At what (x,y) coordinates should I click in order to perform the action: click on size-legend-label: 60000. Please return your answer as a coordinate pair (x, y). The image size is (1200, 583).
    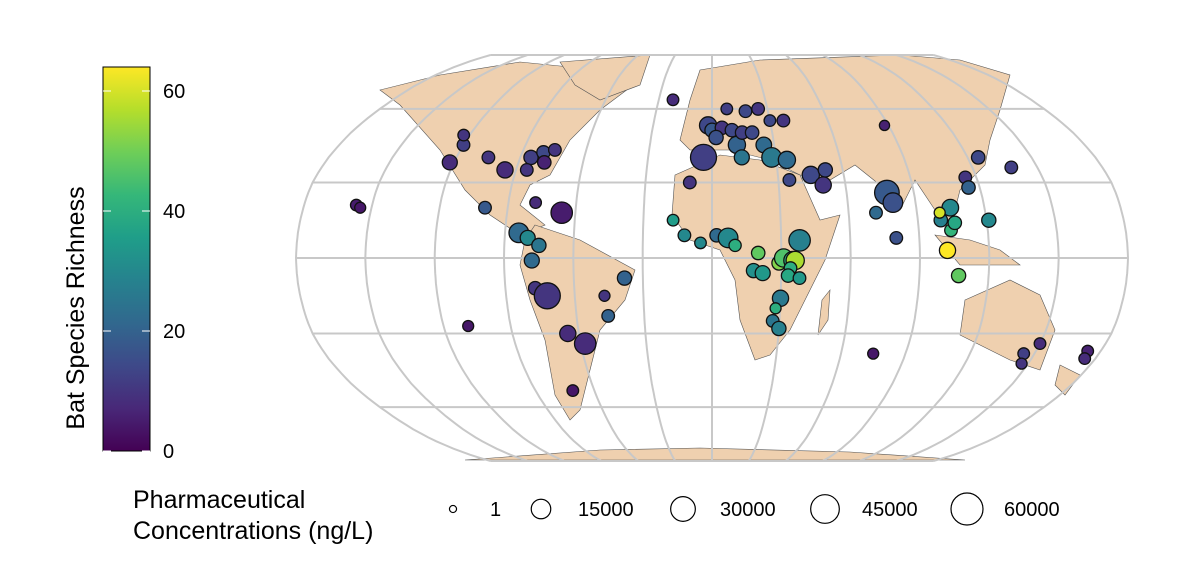
    Looking at the image, I should click on (1032, 510).